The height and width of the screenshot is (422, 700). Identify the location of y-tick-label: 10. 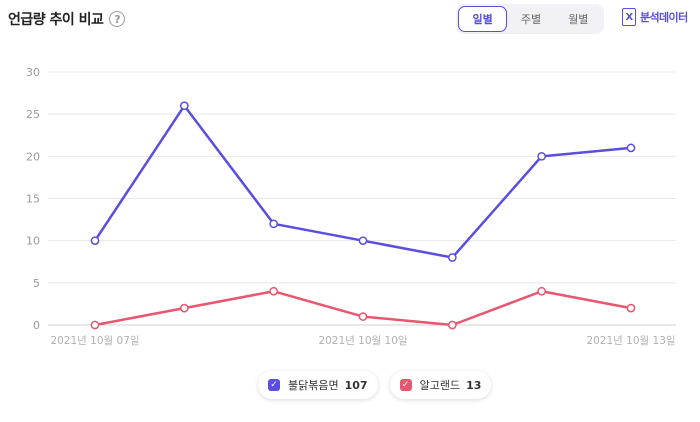
(33, 241).